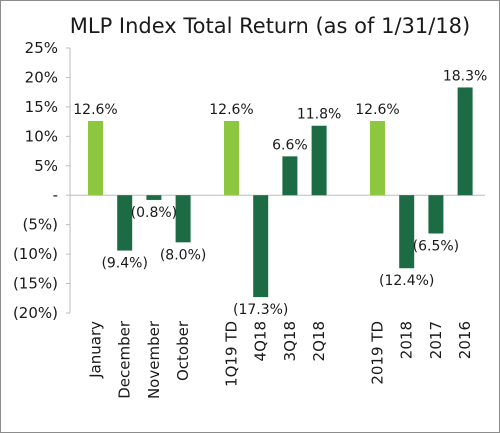 The height and width of the screenshot is (433, 500). What do you see at coordinates (378, 353) in the screenshot?
I see `category-label: 2019 TD` at bounding box center [378, 353].